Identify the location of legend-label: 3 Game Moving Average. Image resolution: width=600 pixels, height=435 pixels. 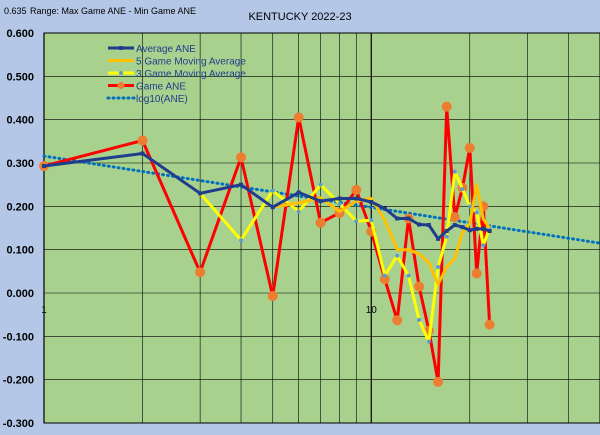
(191, 74).